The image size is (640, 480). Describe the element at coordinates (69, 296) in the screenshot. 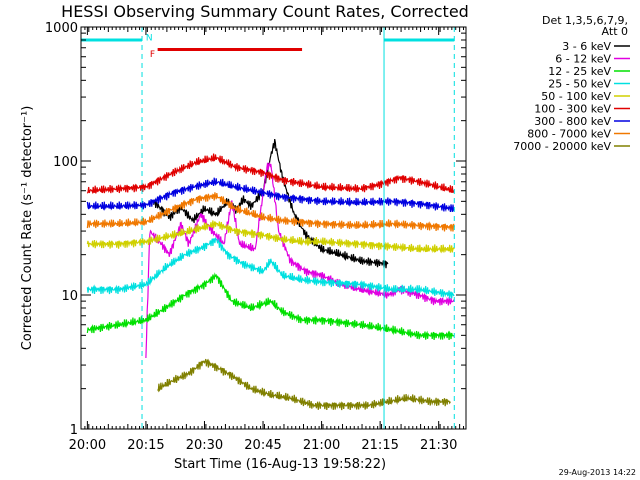

I see `y-tick-label: 10` at that location.